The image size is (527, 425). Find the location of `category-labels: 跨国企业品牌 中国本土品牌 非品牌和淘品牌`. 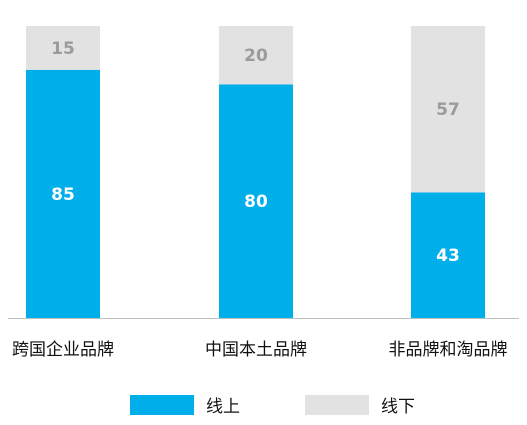

category-labels: 跨国企业品牌 中国本土品牌 非品牌和淘品牌 is located at coordinates (260, 350).